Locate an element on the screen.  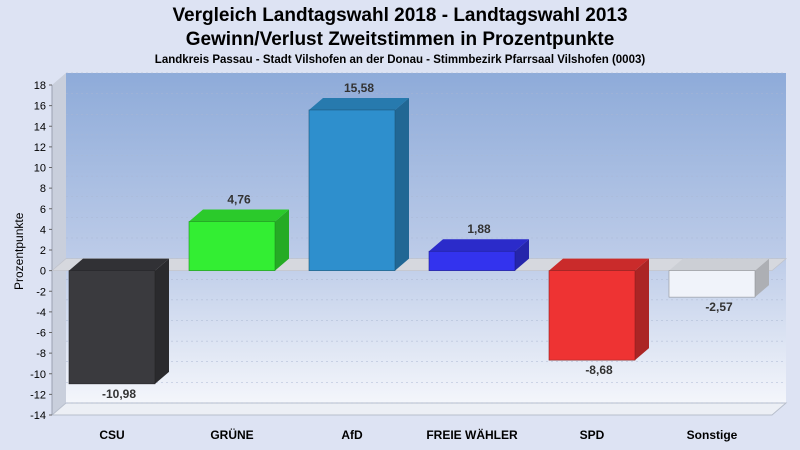
bar-grüne is located at coordinates (238, 240).